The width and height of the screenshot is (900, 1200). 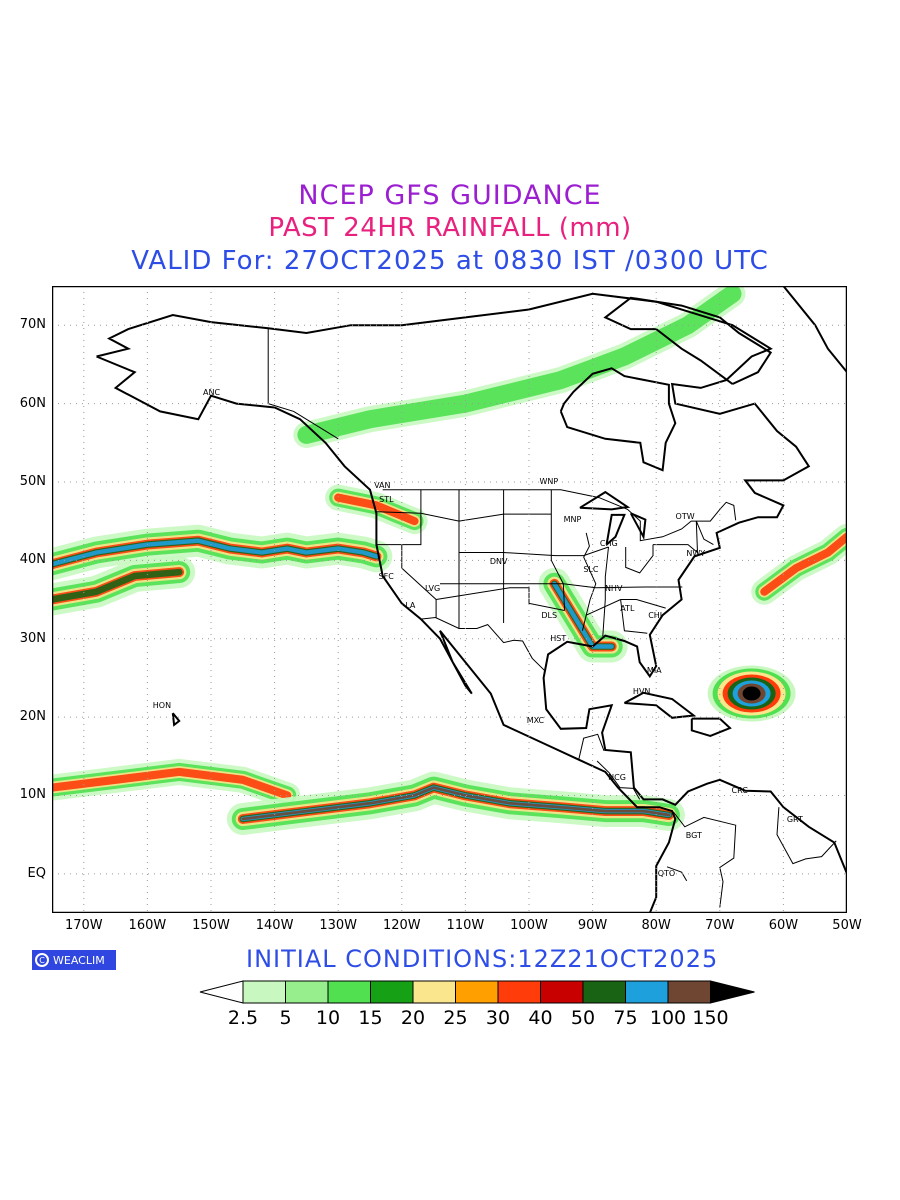 I want to click on lon-label: 50W, so click(x=847, y=925).